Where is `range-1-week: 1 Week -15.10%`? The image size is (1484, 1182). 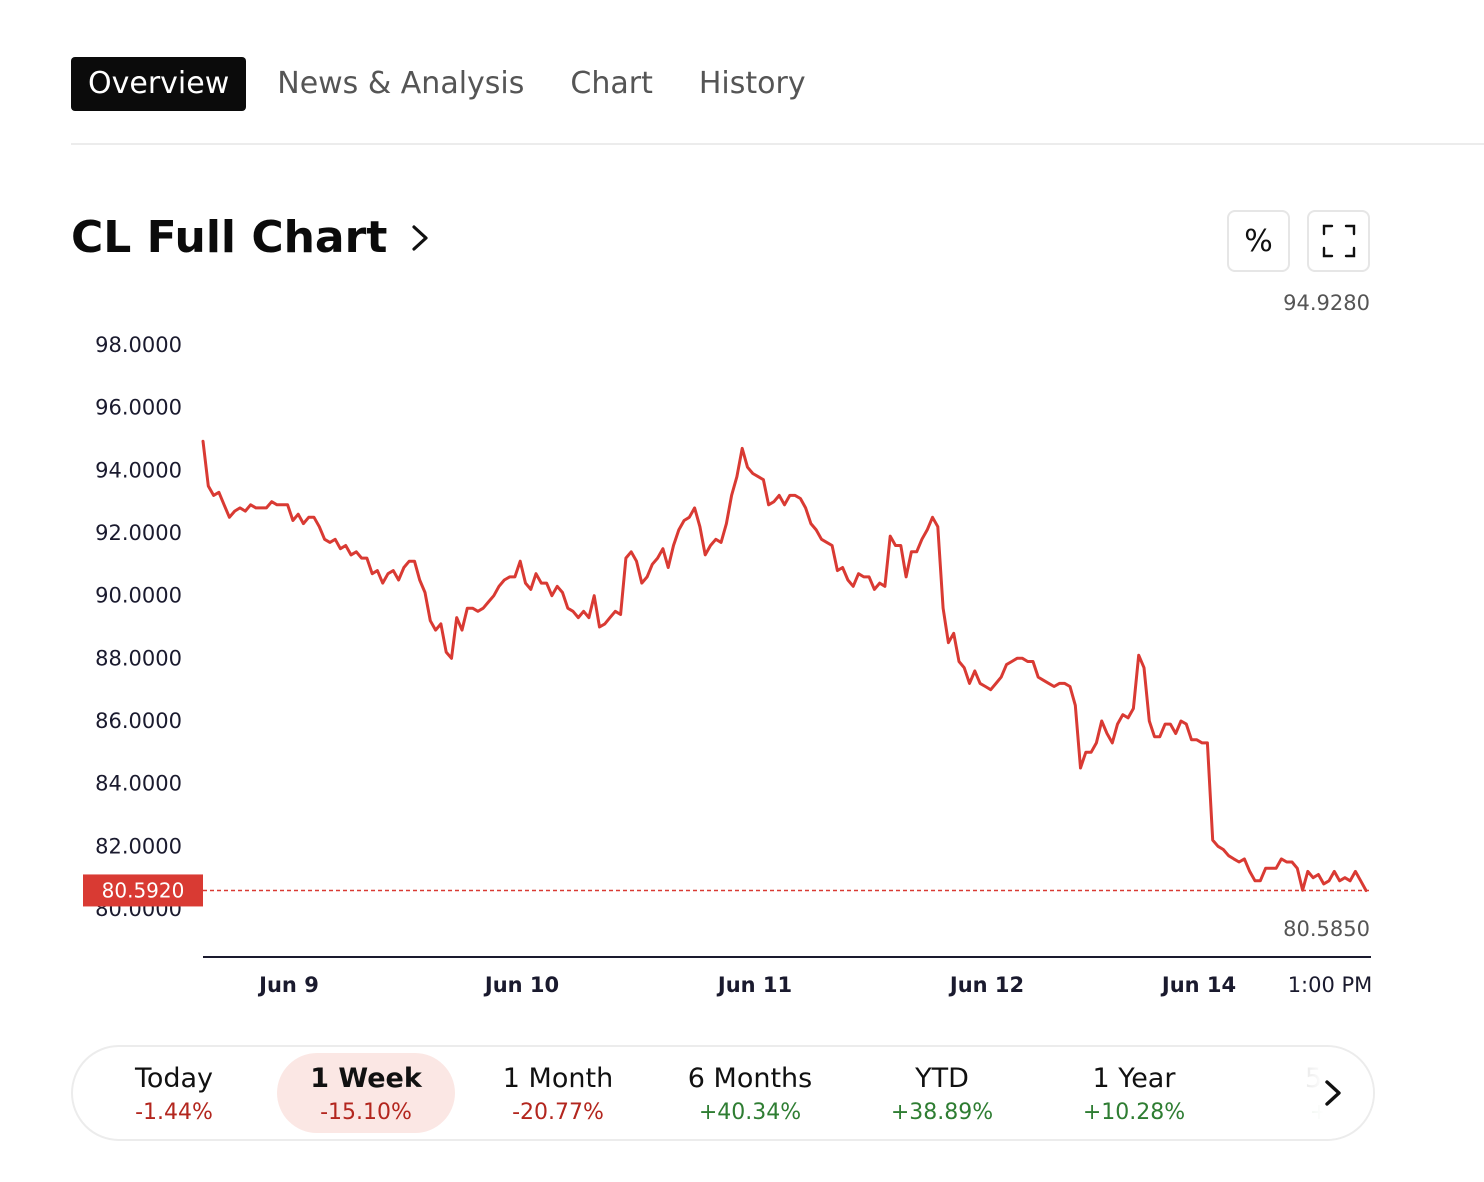
range-1-week: 1 Week -15.10% is located at coordinates (366, 1093).